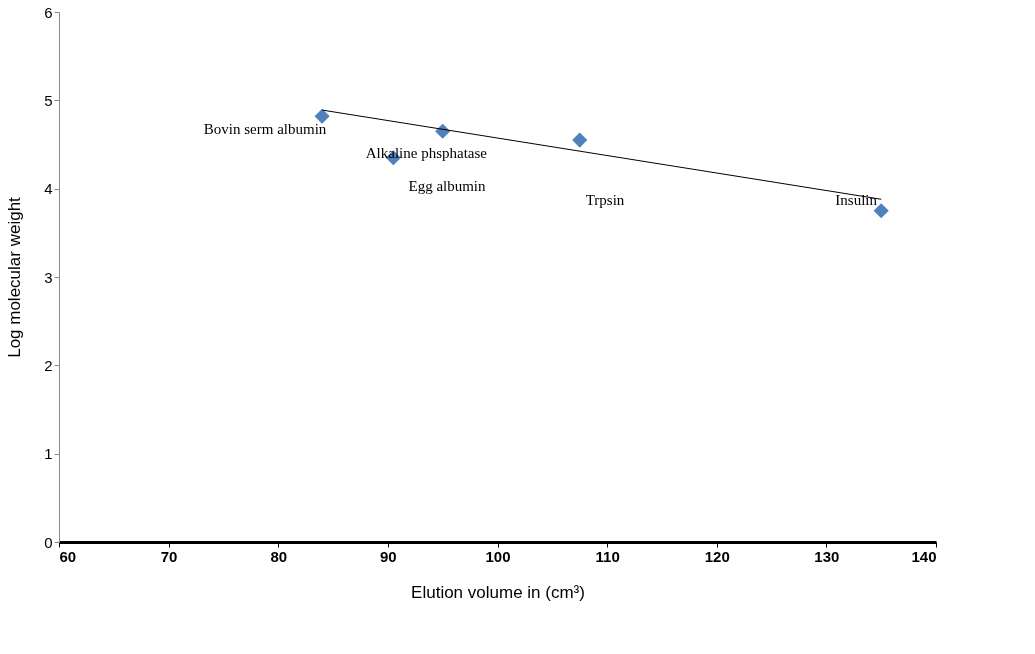  Describe the element at coordinates (717, 556) in the screenshot. I see `x-tick-label: 120` at that location.